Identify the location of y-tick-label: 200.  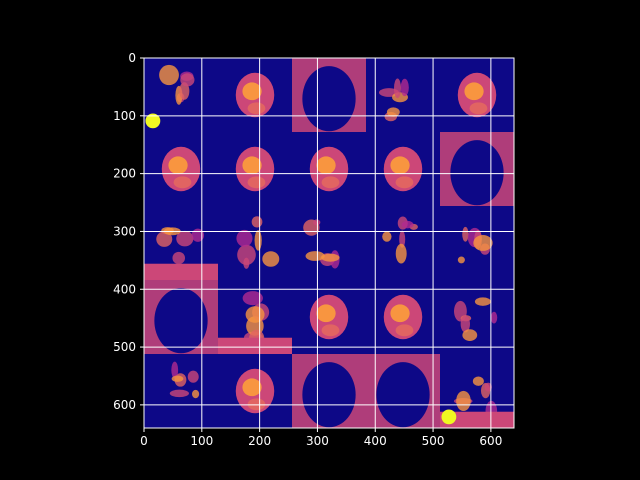
(124, 174).